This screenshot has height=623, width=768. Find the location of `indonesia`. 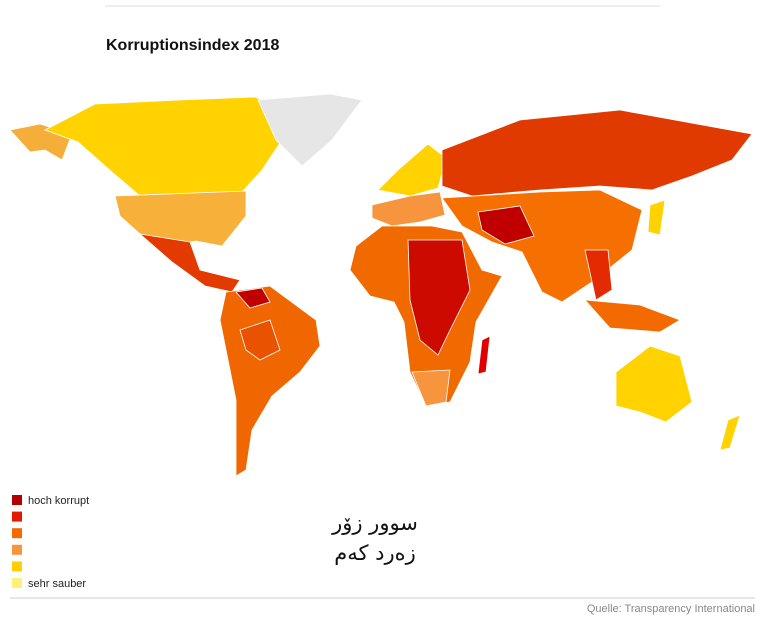

indonesia is located at coordinates (632, 316).